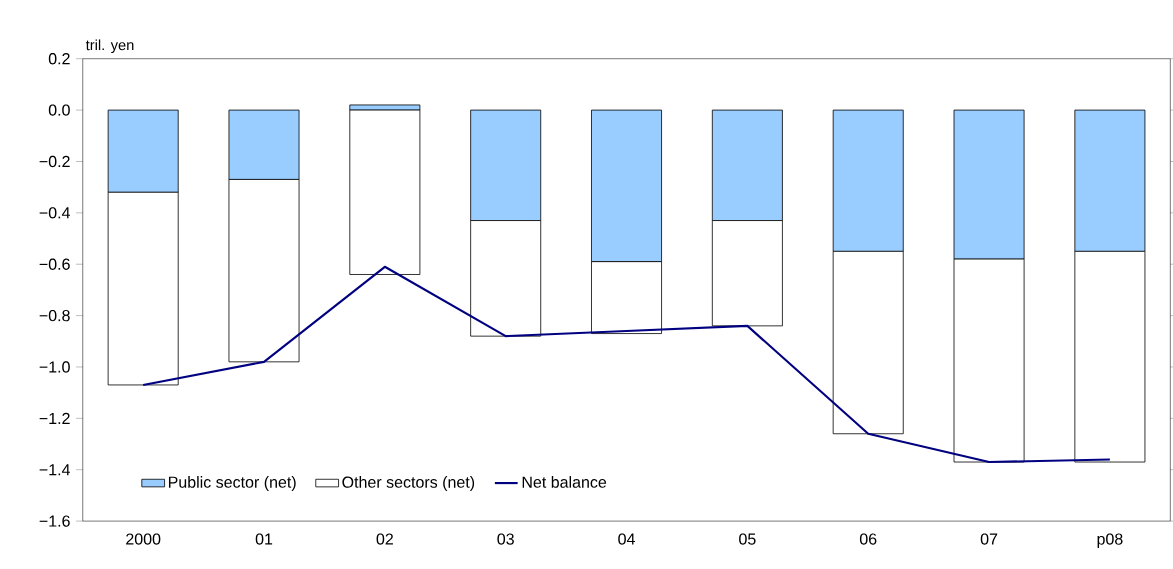 The image size is (1173, 569). What do you see at coordinates (384, 539) in the screenshot?
I see `x-tick-label: 02` at bounding box center [384, 539].